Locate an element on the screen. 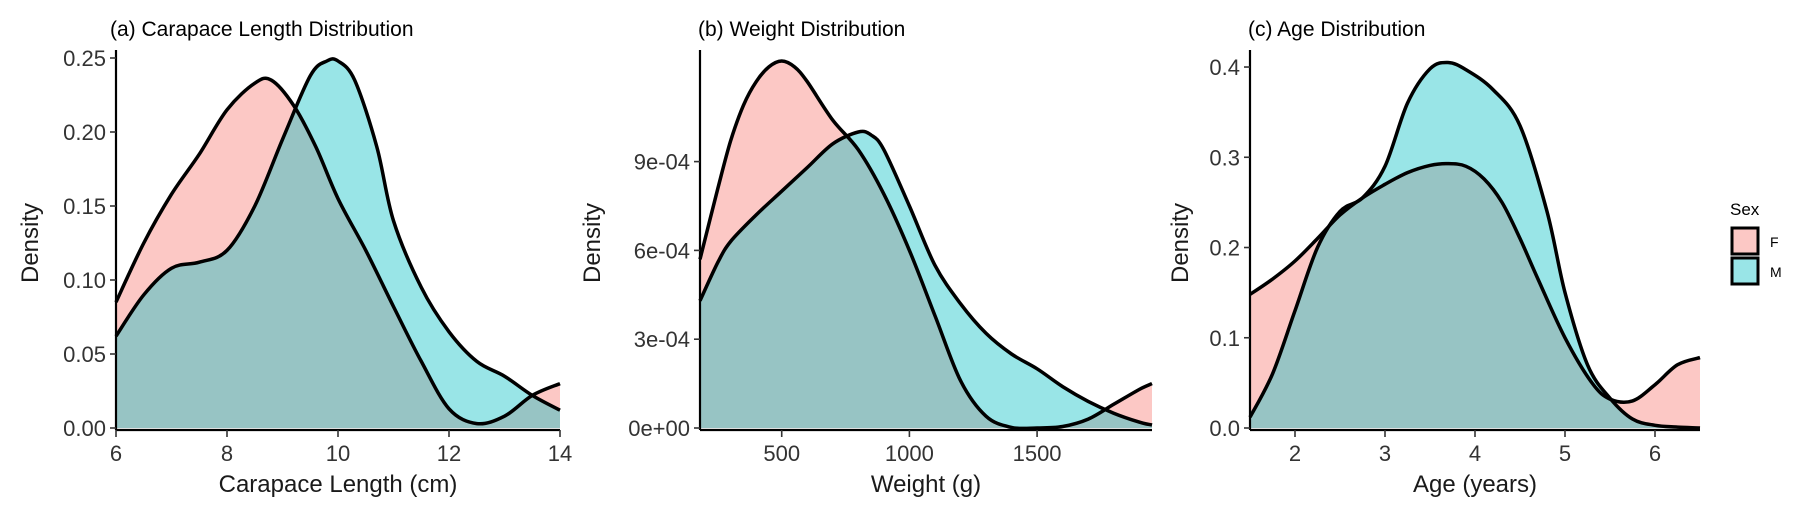 The width and height of the screenshot is (1811, 517). panel-c-x-label: Age (years) is located at coordinates (1475, 484).